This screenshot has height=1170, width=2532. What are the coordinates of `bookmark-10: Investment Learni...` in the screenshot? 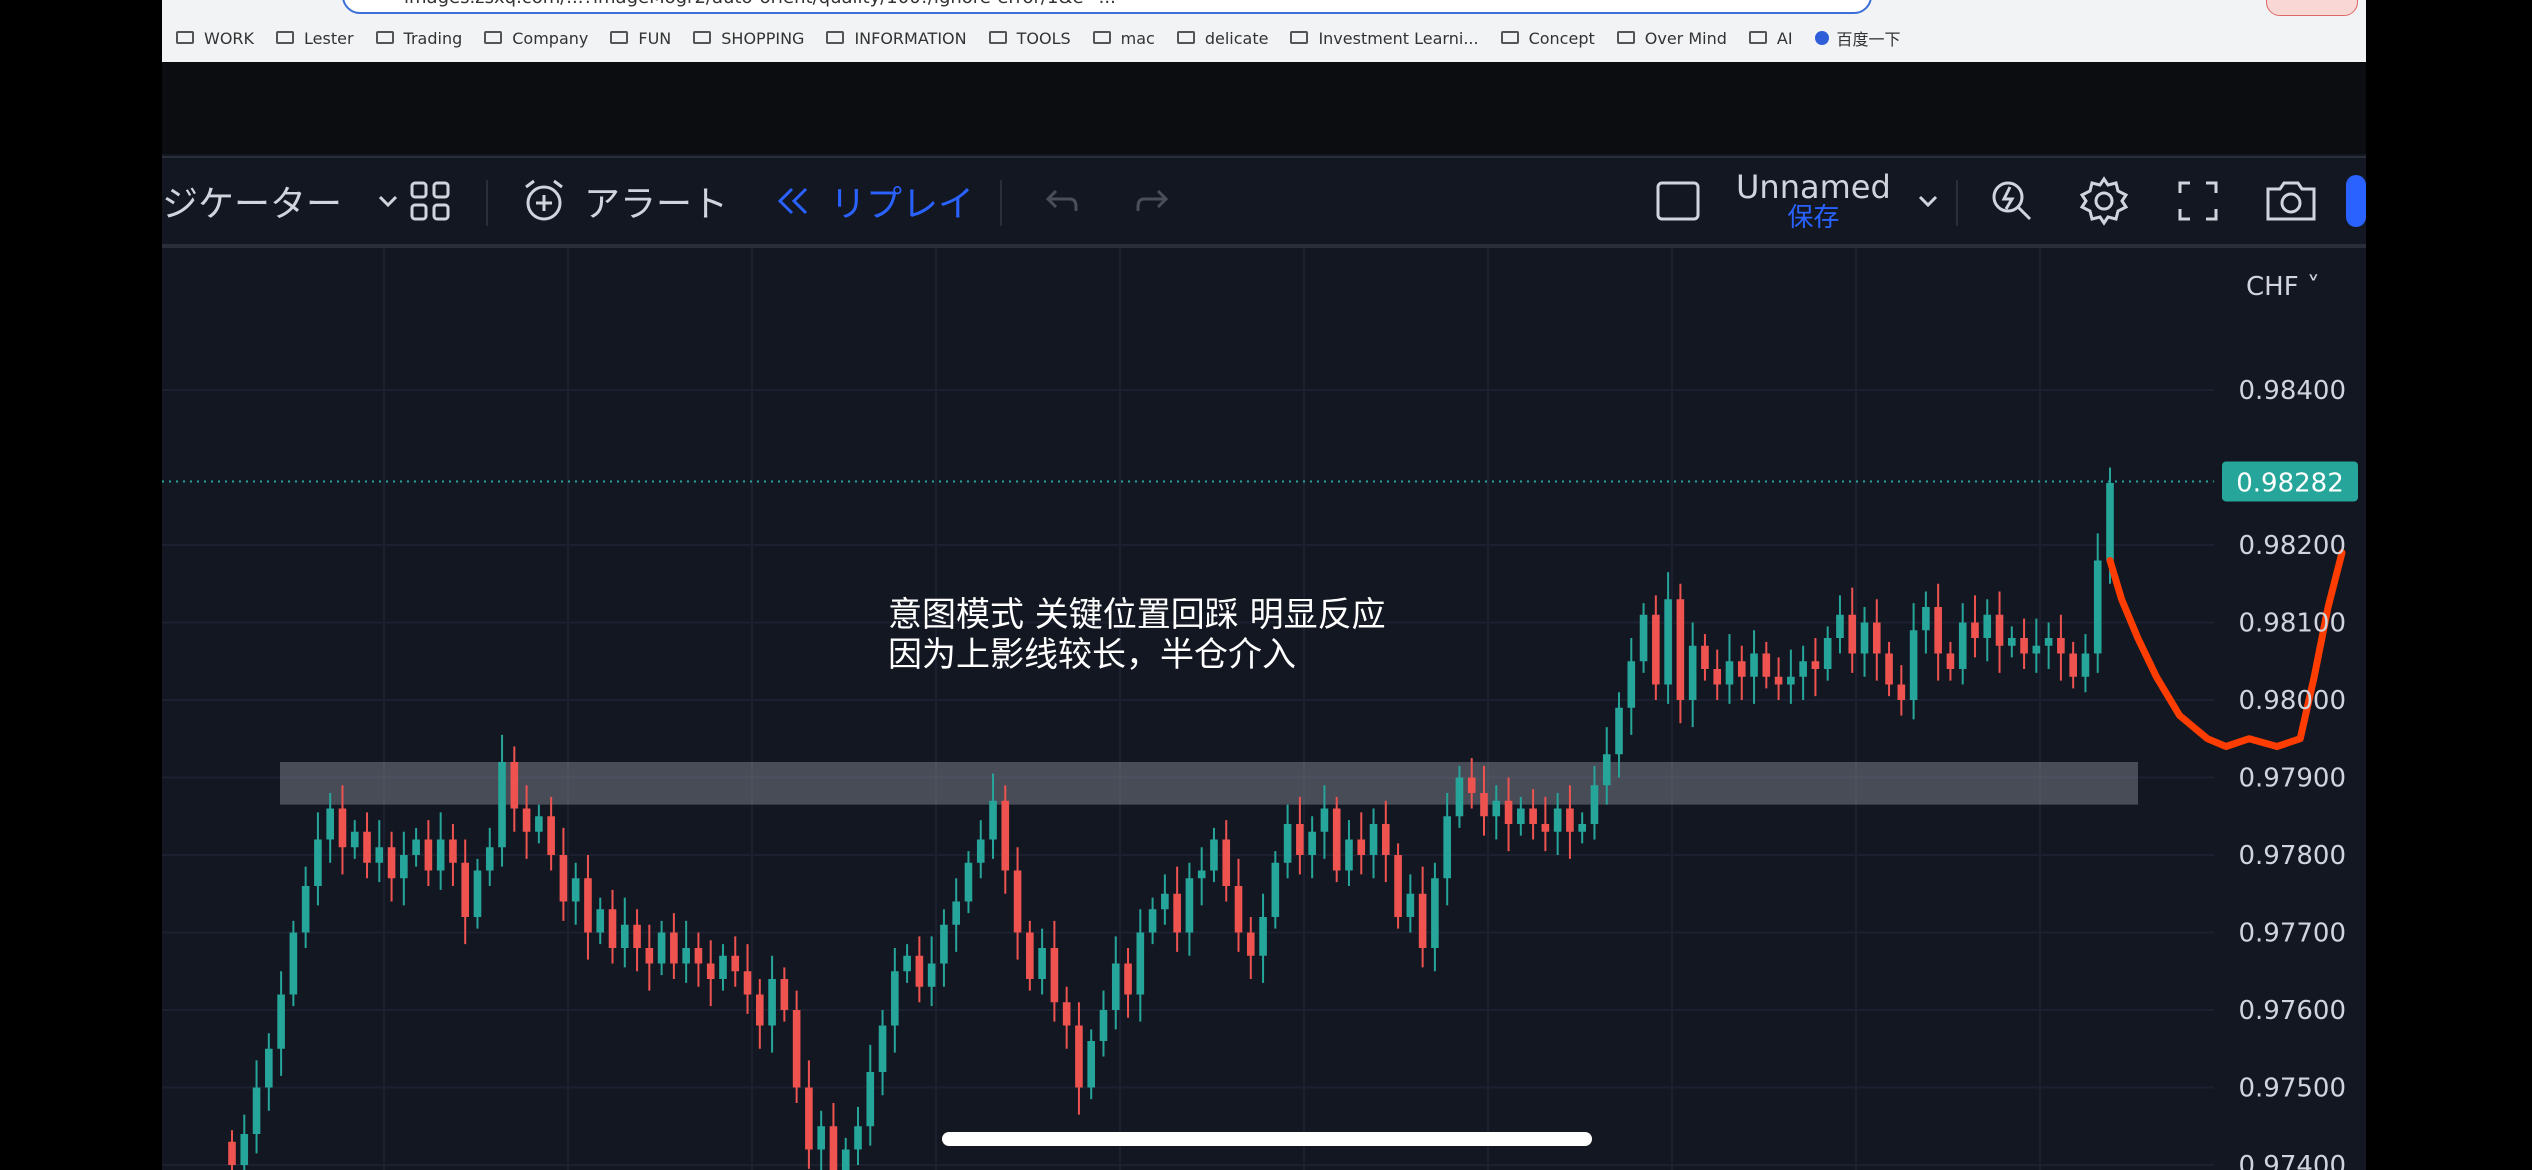 It's located at (1384, 38).